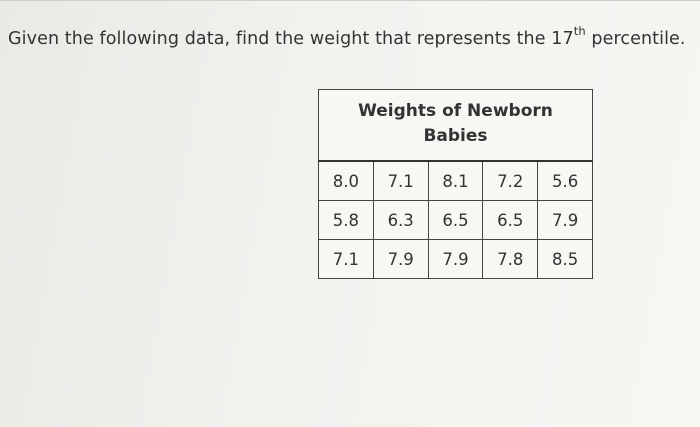 Image resolution: width=700 pixels, height=427 pixels. I want to click on table-title: Weights of Newborn Babies, so click(455, 125).